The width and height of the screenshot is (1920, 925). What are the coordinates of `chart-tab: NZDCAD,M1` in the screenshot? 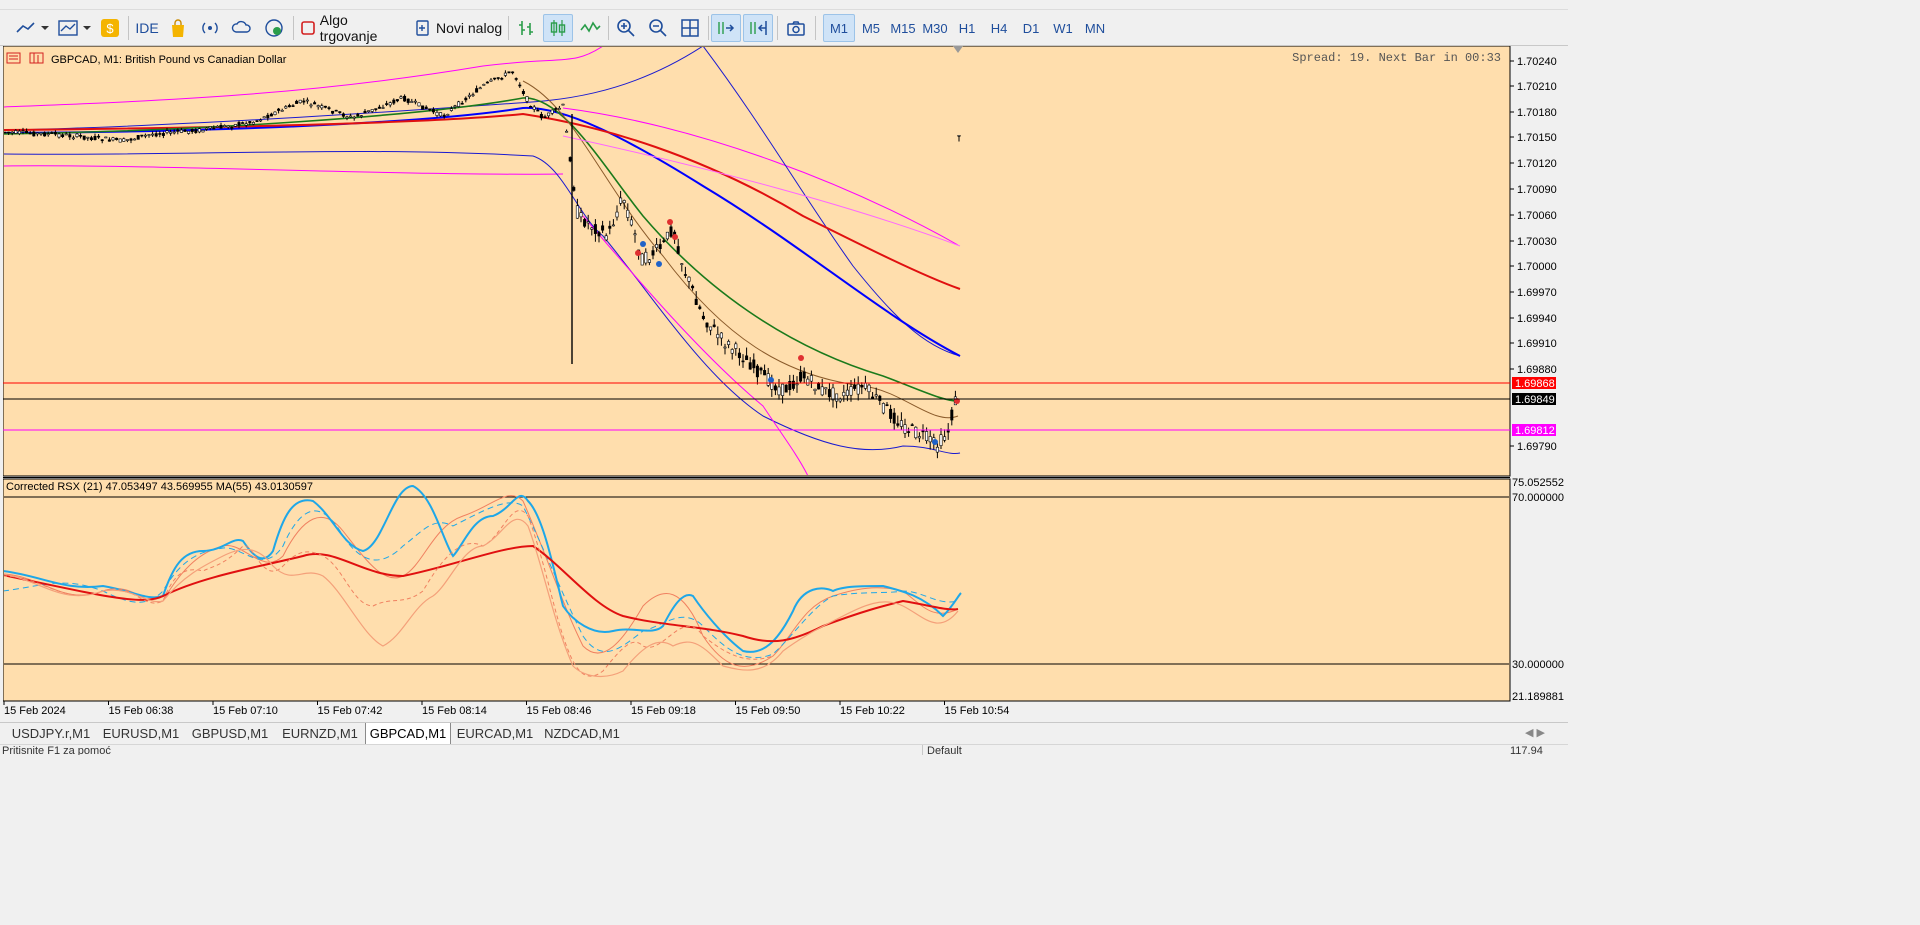 It's located at (582, 734).